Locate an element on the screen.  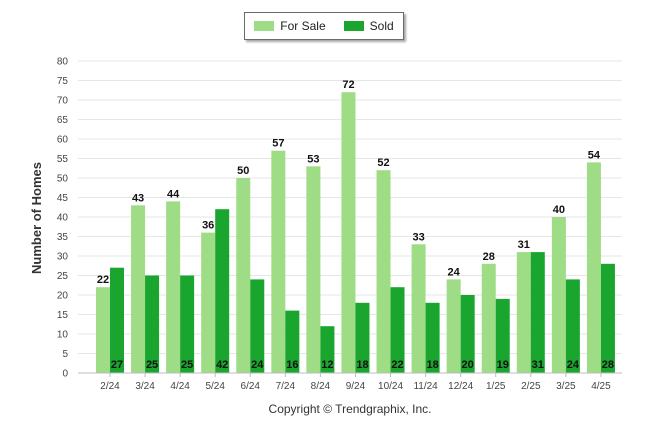
x-tick-label: 3/25 is located at coordinates (566, 386).